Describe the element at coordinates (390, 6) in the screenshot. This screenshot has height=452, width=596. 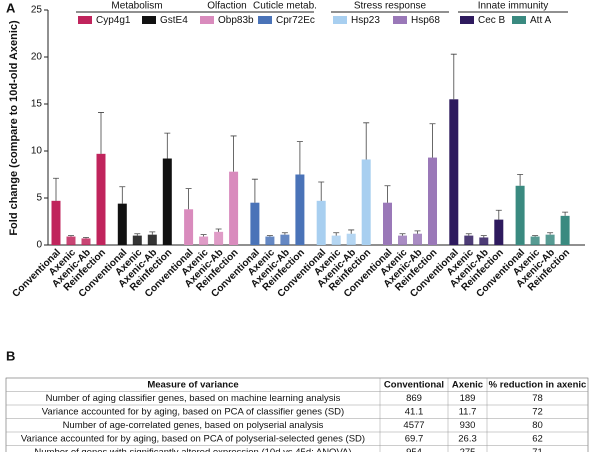
I see `group-label: Stress response` at that location.